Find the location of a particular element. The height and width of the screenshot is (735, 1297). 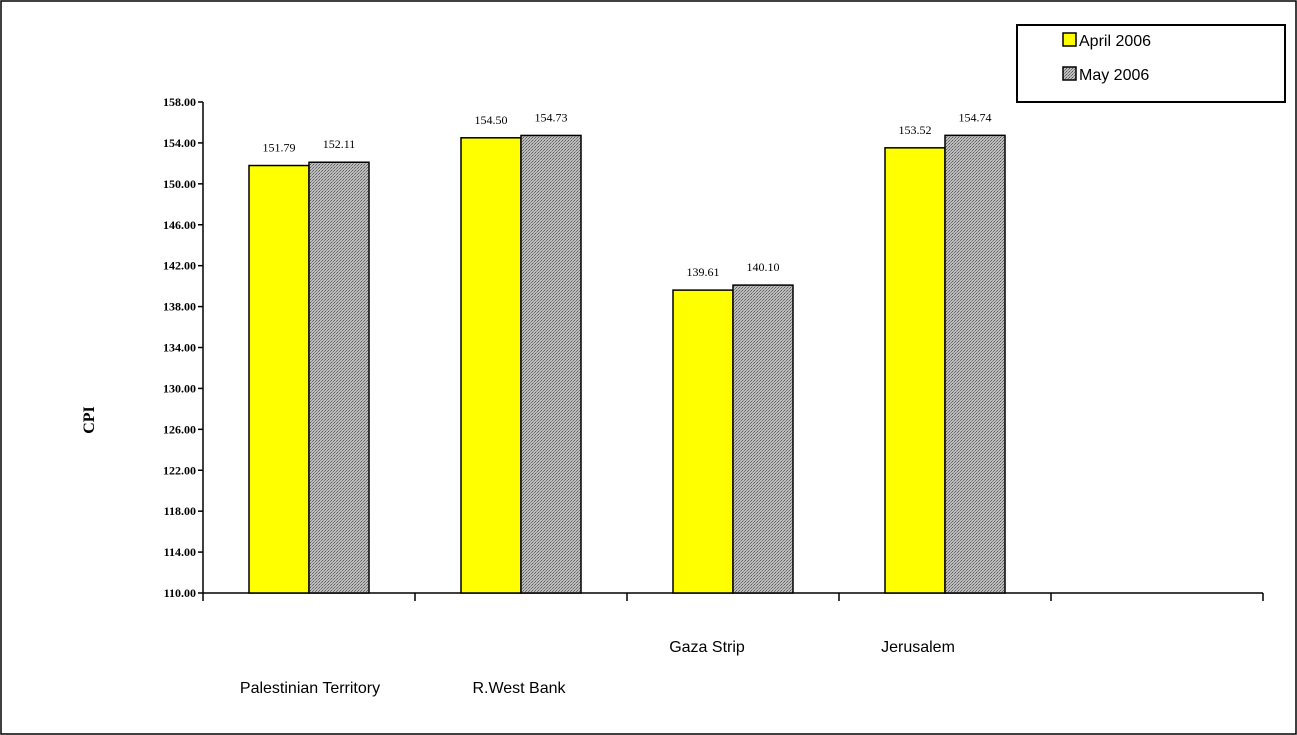

y-tick-label: 154.00 is located at coordinates (179, 143).